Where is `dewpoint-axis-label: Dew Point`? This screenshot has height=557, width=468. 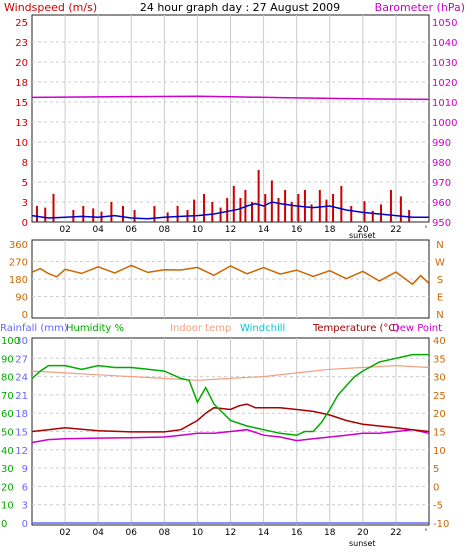 dewpoint-axis-label: Dew Point is located at coordinates (417, 328).